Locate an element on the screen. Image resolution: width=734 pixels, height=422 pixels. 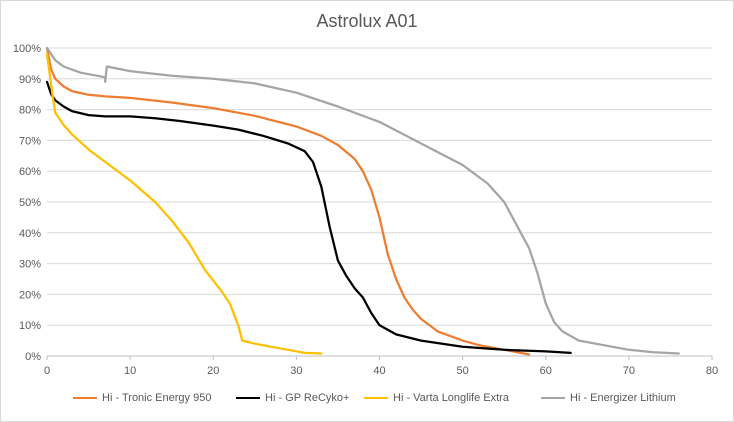
x-tick-label: 60 is located at coordinates (546, 371).